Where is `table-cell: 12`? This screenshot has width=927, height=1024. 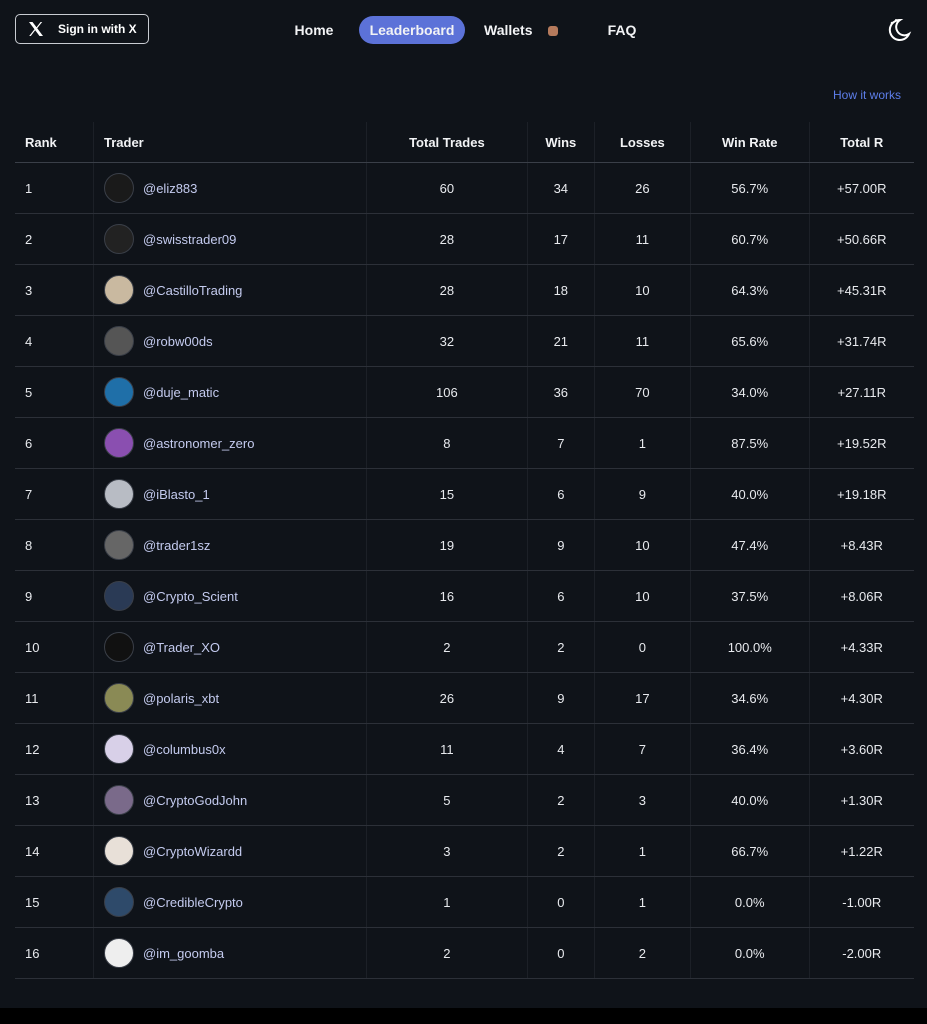
table-cell: 12 is located at coordinates (54, 749).